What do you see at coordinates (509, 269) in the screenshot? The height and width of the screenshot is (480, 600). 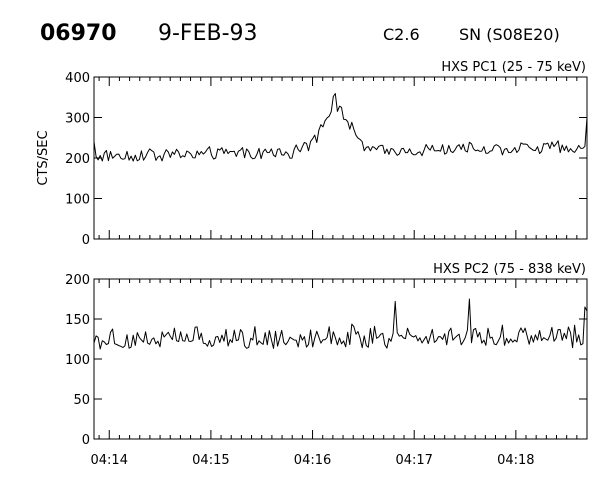 I see `pc2-panel-label: HXS PC2 (75 - 838 keV)` at bounding box center [509, 269].